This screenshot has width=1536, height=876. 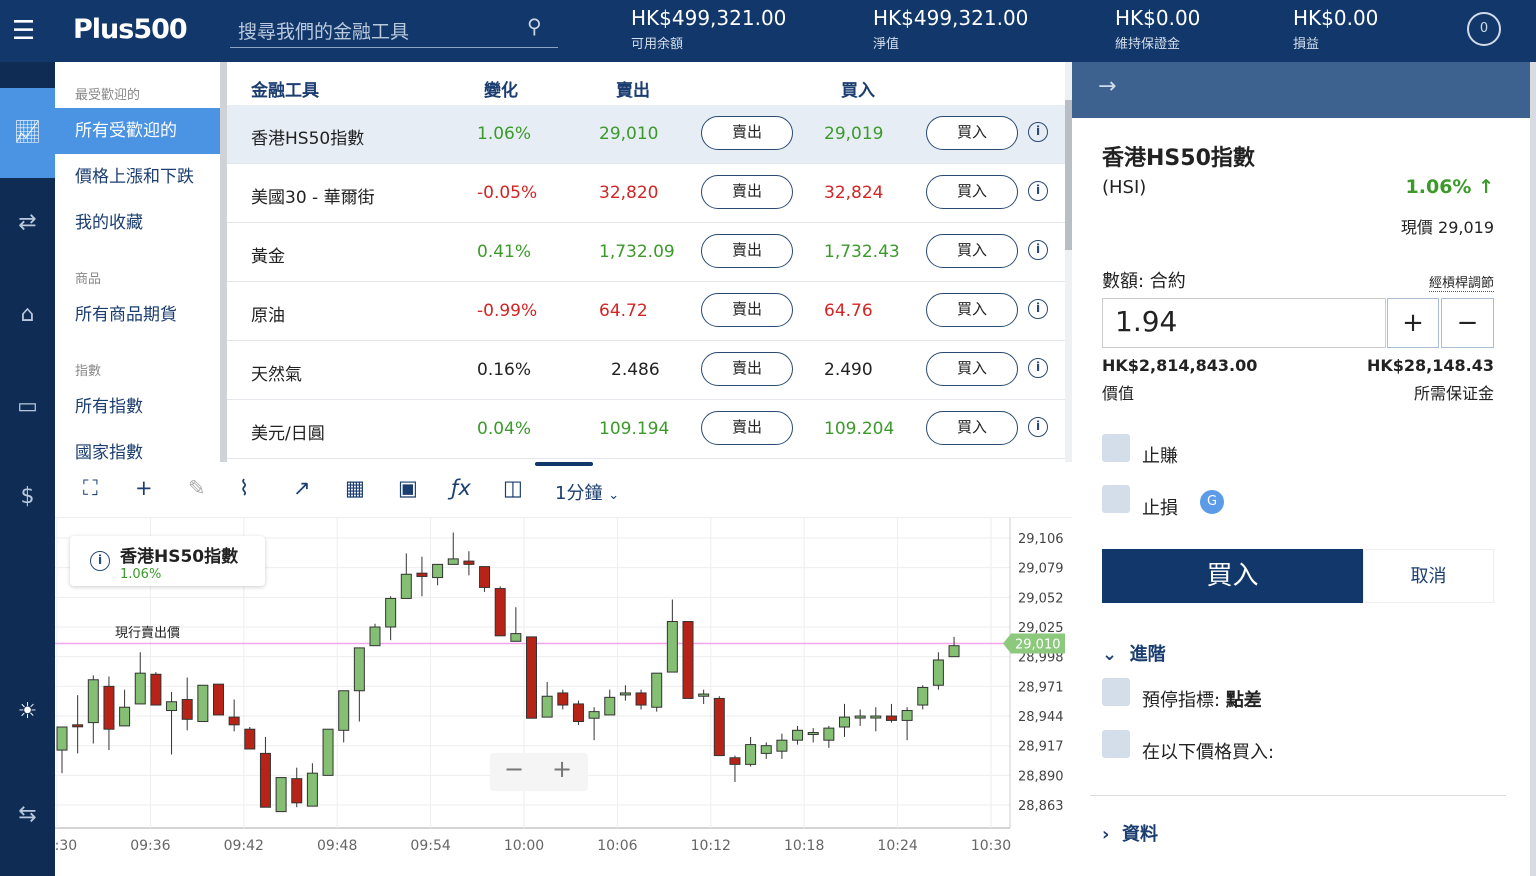 I want to click on menu-item-all-popular: 所有受歡迎的, so click(x=137, y=131).